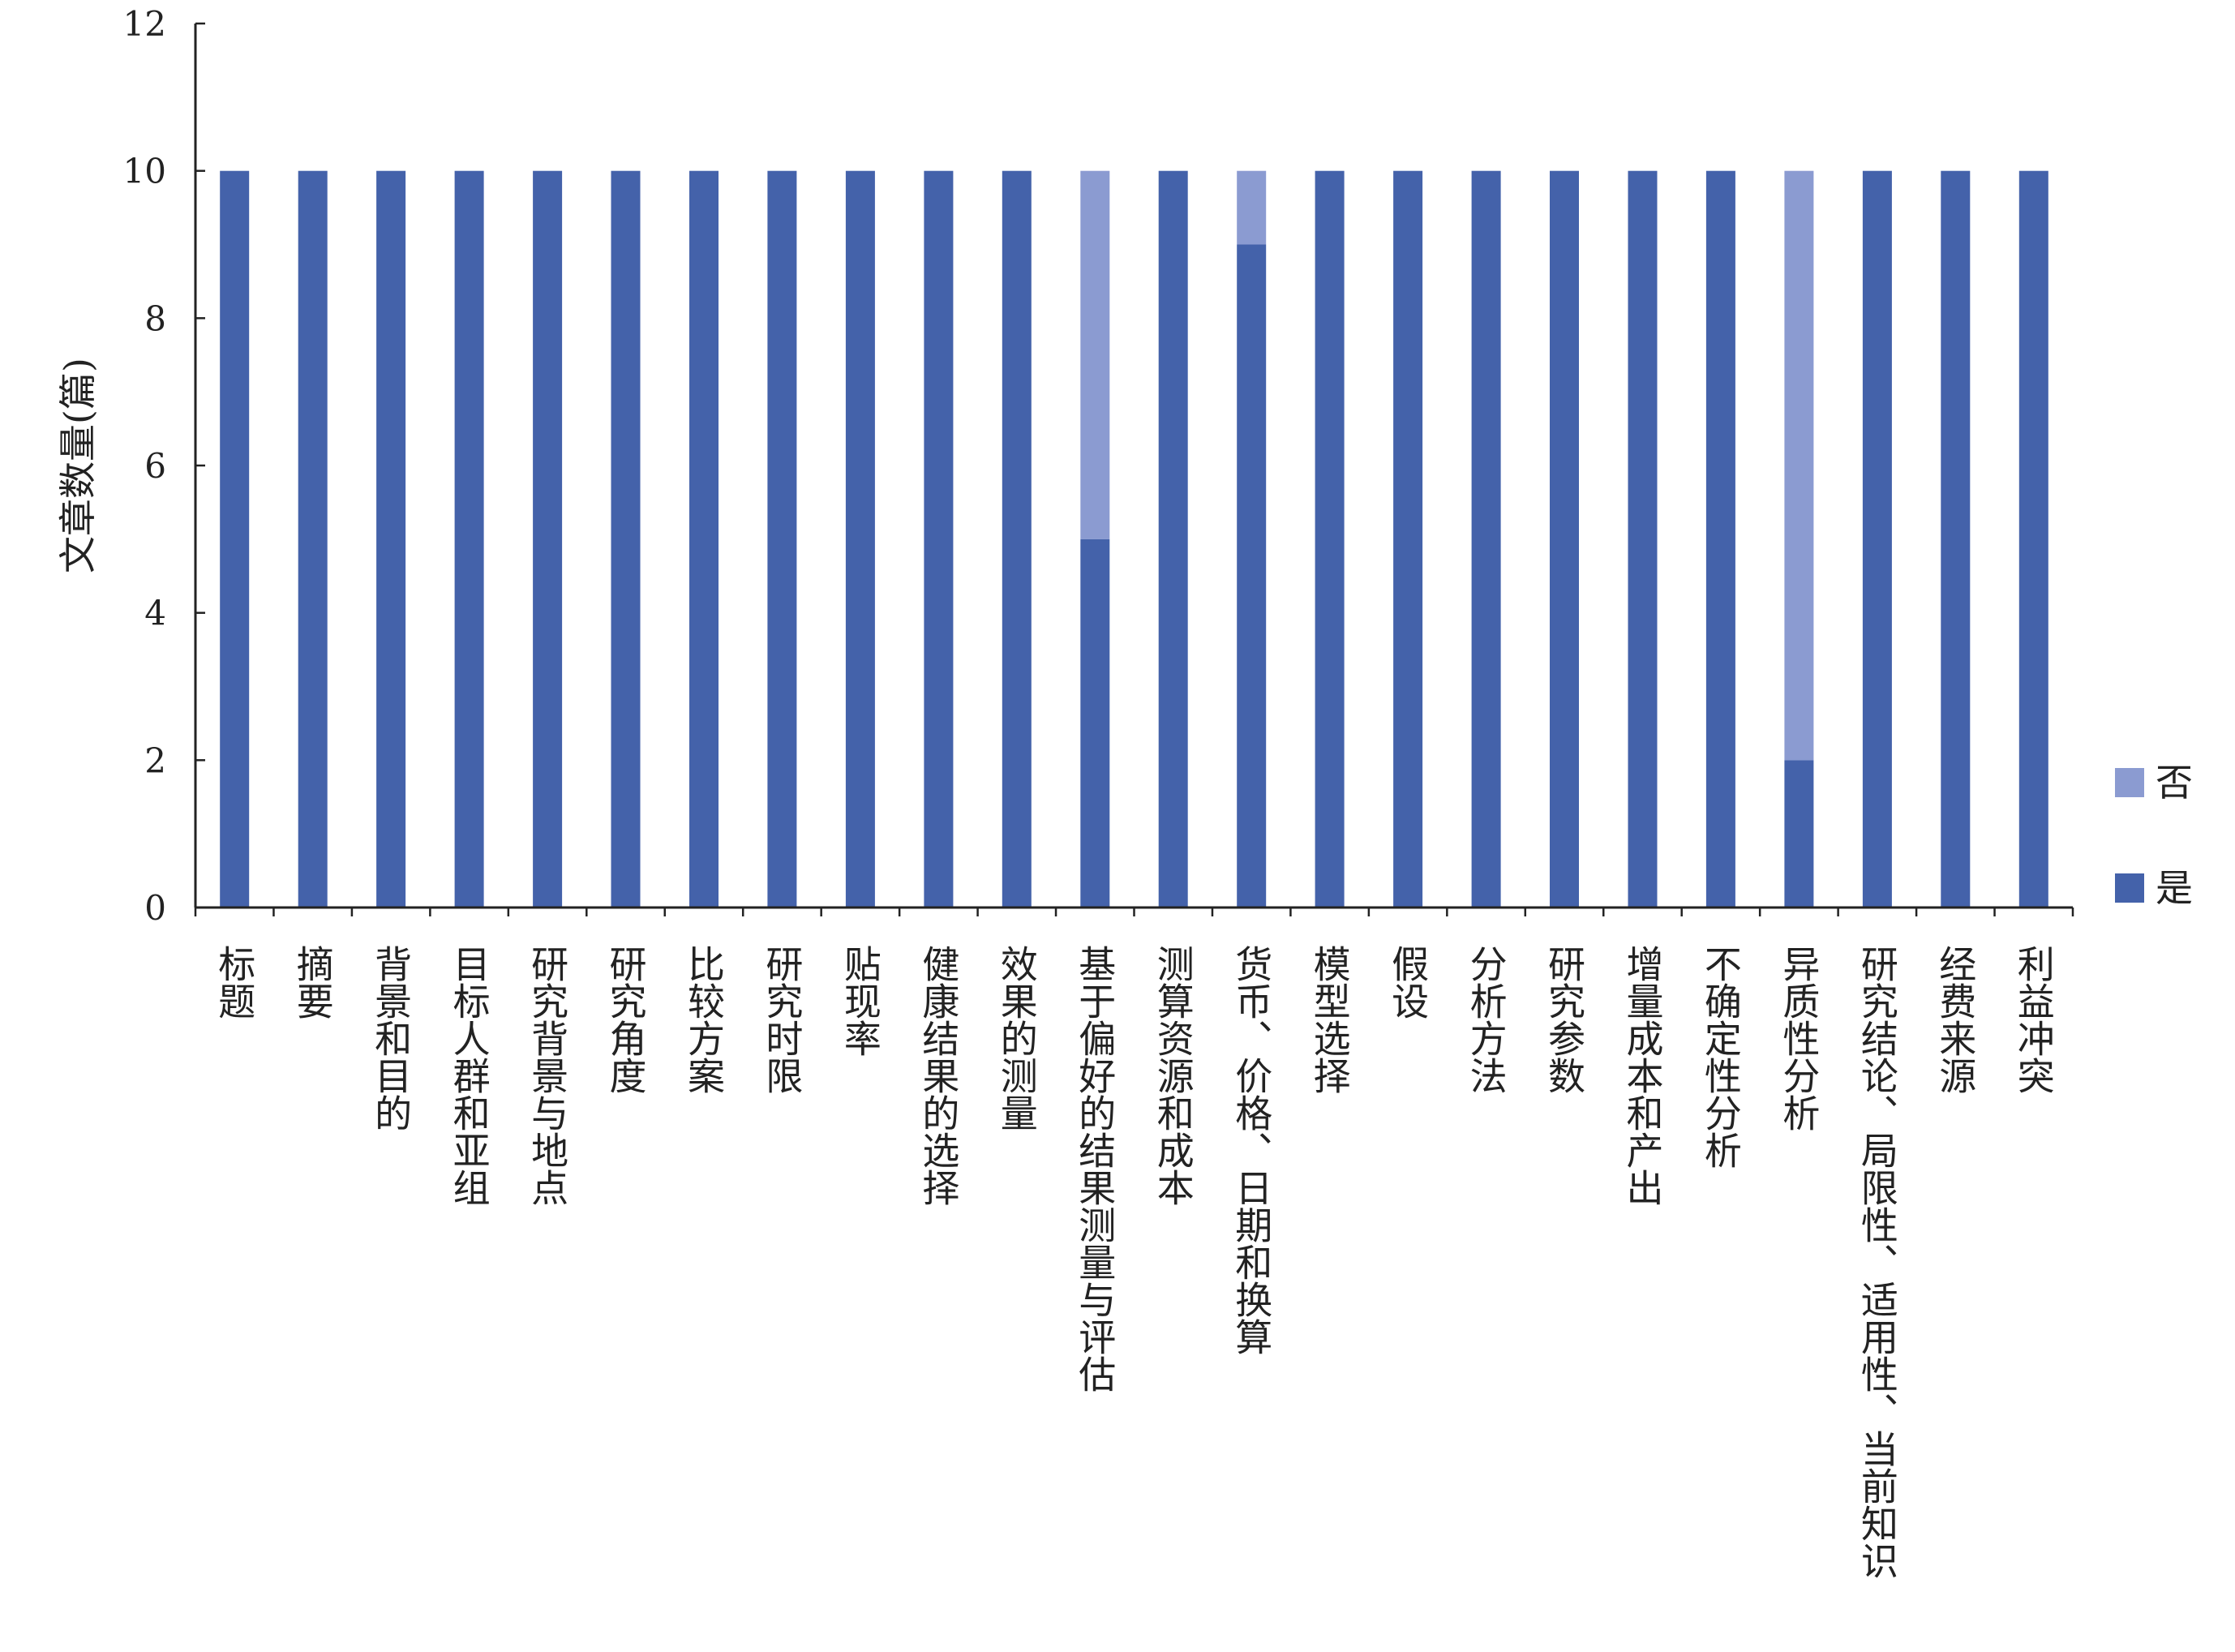 The width and height of the screenshot is (2235, 1652). What do you see at coordinates (145, 171) in the screenshot?
I see `y-tick-label: 10` at bounding box center [145, 171].